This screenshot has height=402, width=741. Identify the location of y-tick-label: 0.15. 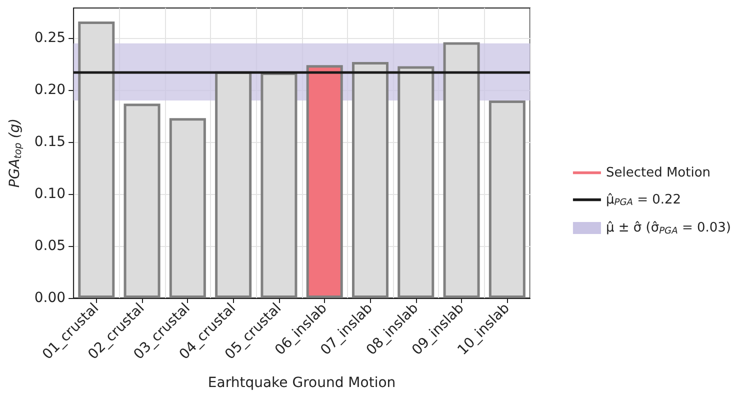
(50, 142).